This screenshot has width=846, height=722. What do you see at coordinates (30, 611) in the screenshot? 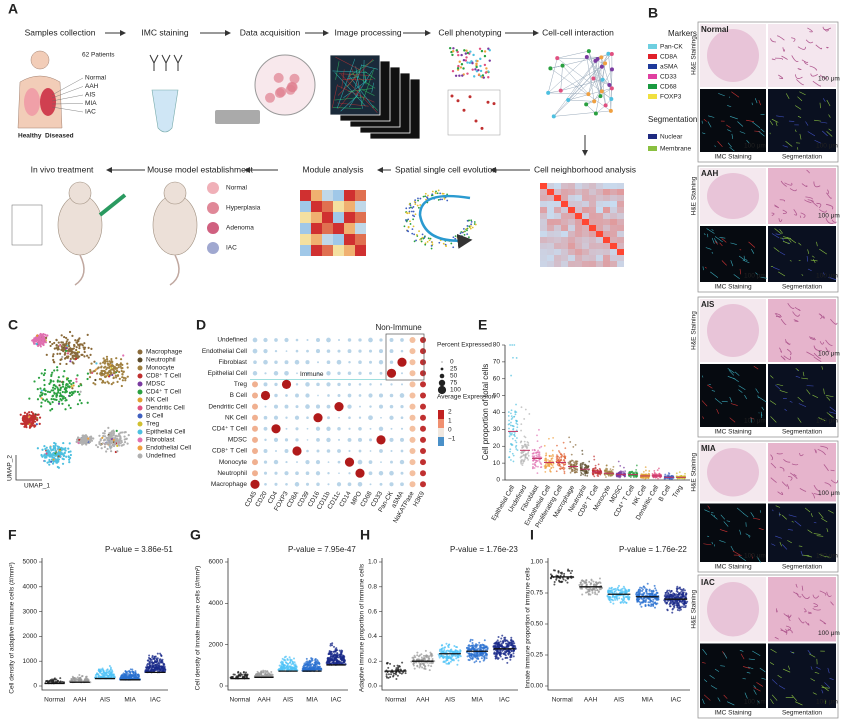
I see `y-tick-label: 3000` at bounding box center [30, 611].